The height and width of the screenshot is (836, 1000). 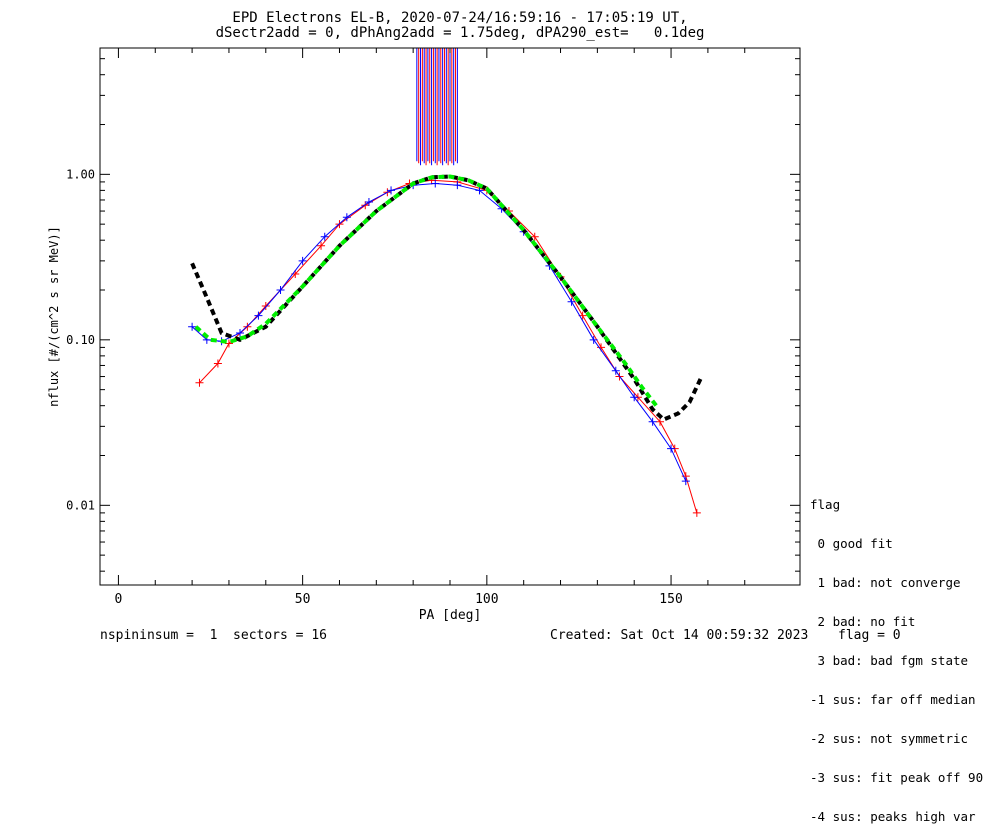 I want to click on y-tick-label: 1.00, so click(x=80, y=174).